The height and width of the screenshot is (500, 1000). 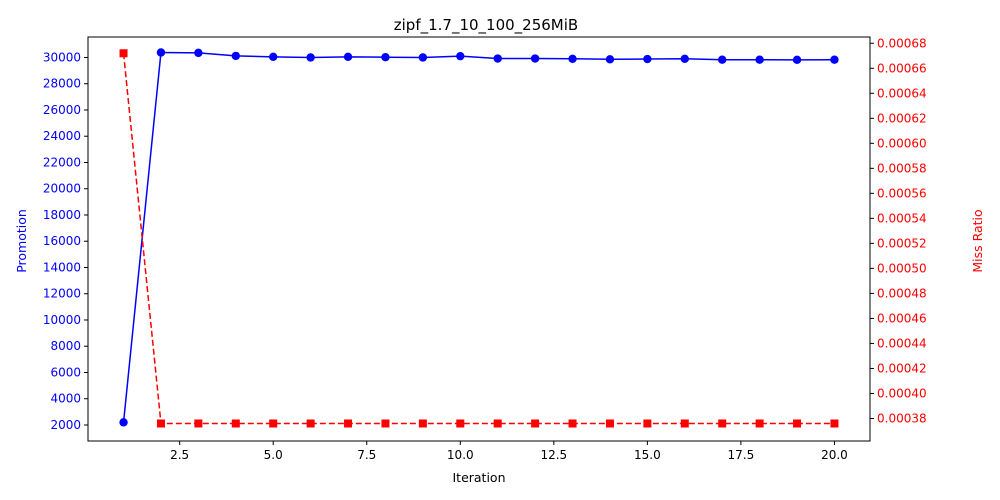 I want to click on right-y-tick-label: 0.00046, so click(x=902, y=318).